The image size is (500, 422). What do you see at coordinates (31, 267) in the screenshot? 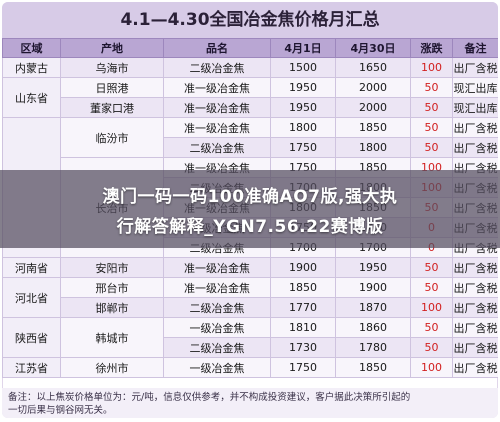
I see `cell-region: 河南省` at bounding box center [31, 267].